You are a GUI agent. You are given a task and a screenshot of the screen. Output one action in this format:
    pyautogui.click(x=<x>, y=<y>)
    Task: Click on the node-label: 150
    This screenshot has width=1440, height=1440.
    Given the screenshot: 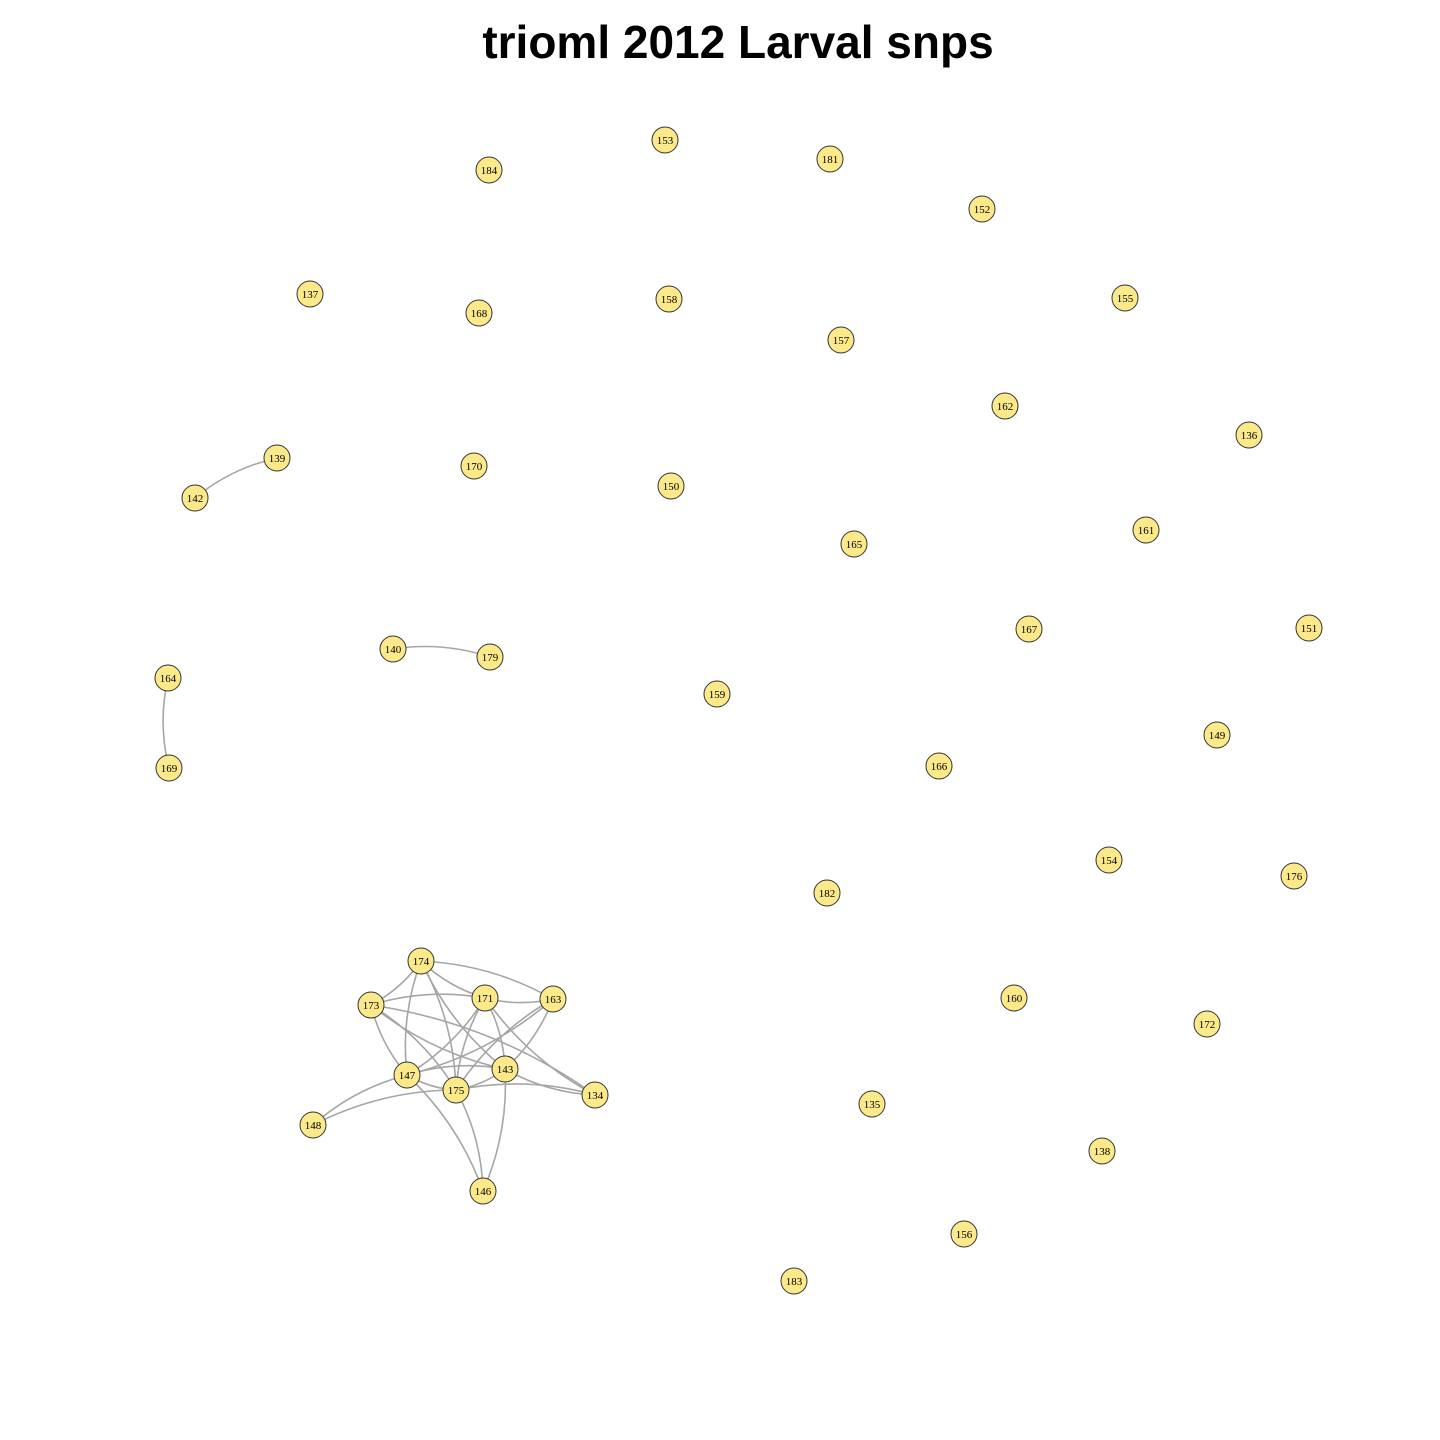 What is the action you would take?
    pyautogui.click(x=671, y=487)
    